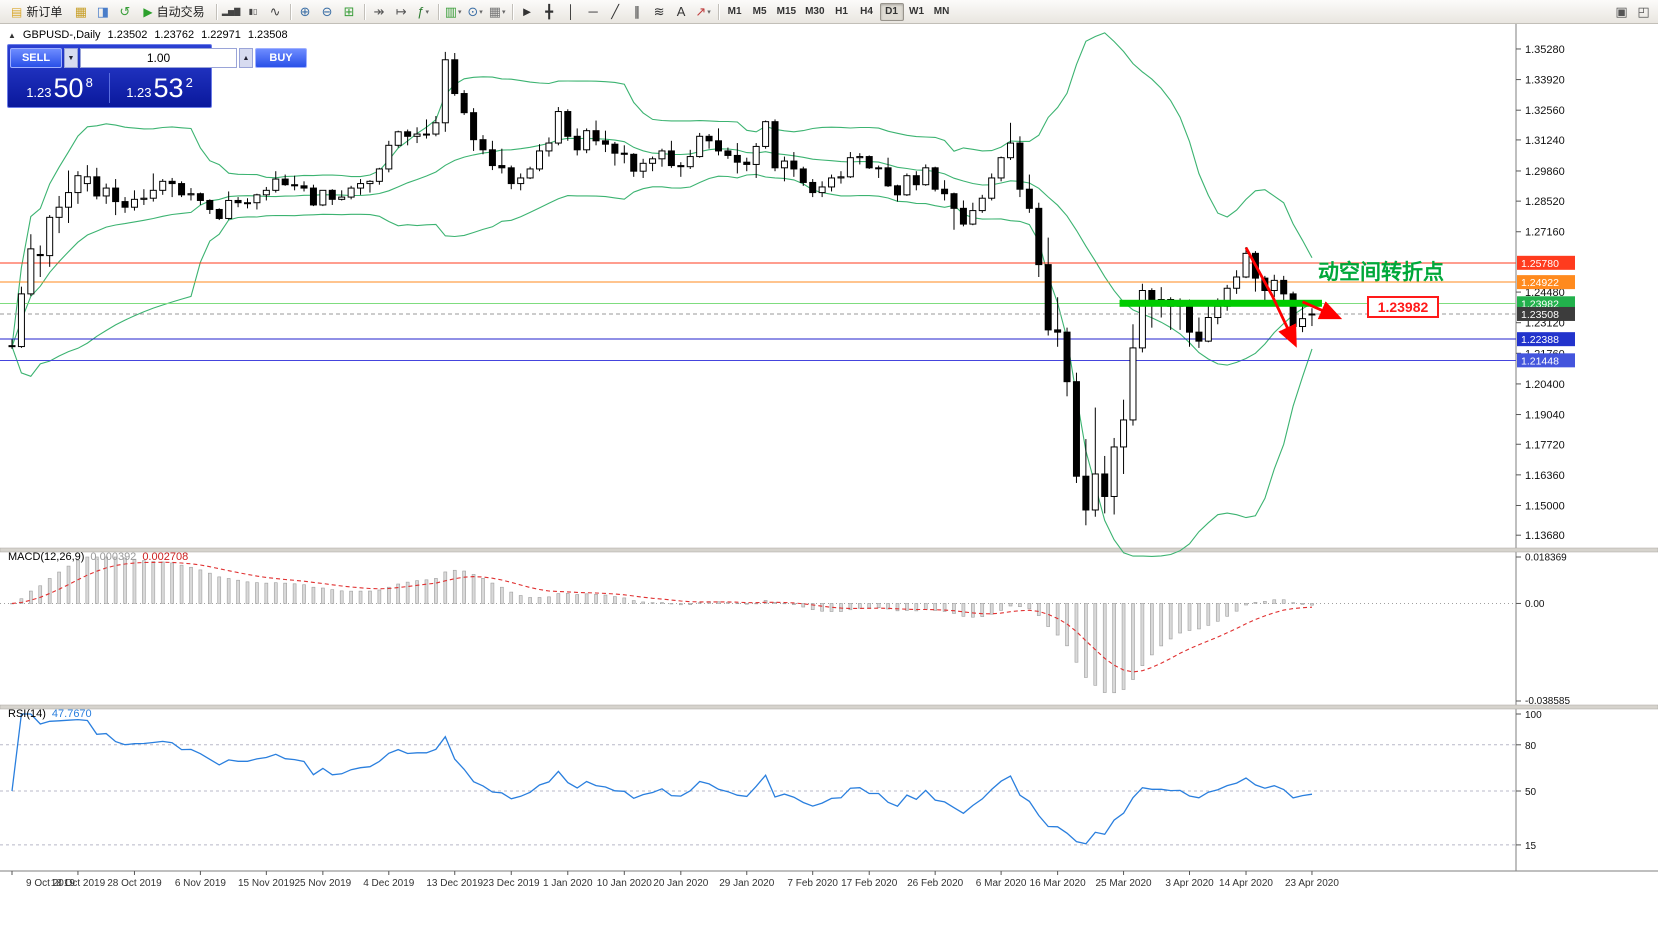  What do you see at coordinates (866, 11) in the screenshot?
I see `timeframe-button-H4: H4` at bounding box center [866, 11].